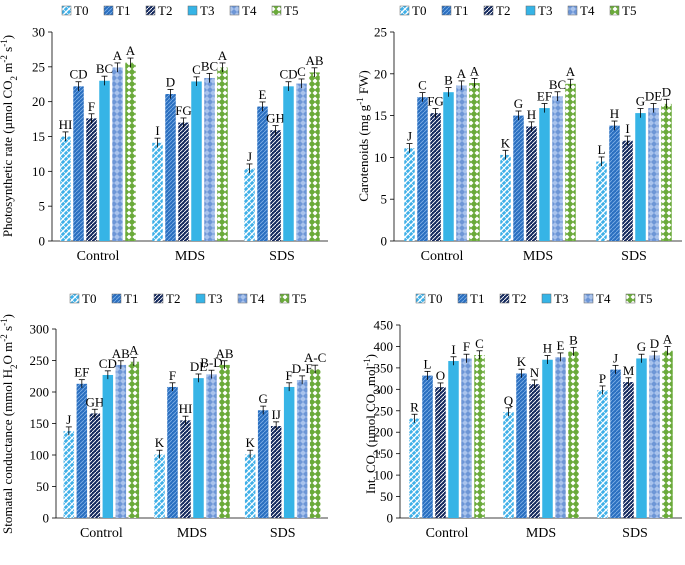  What do you see at coordinates (380, 73) in the screenshot?
I see `y-tick-label: 20` at bounding box center [380, 73].